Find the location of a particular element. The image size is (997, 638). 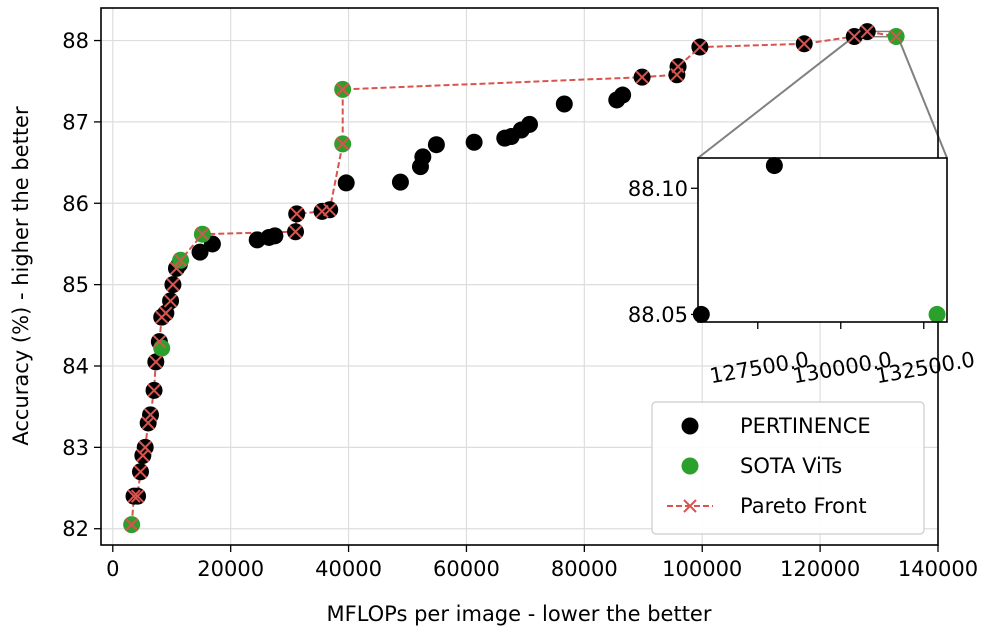

inset-background is located at coordinates (822, 240).